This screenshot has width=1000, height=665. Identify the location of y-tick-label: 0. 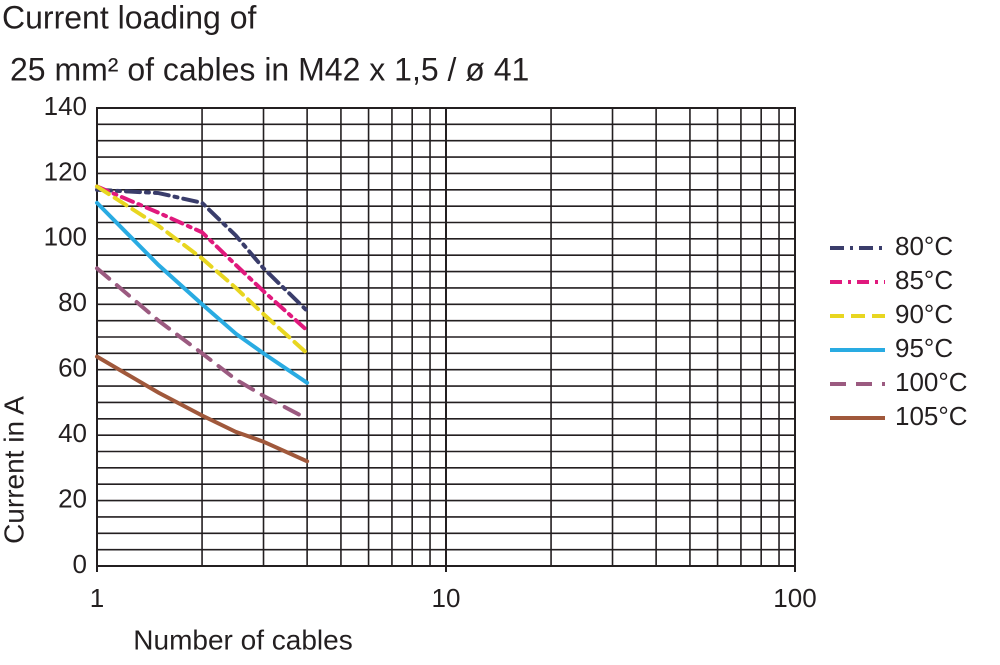
(80, 564).